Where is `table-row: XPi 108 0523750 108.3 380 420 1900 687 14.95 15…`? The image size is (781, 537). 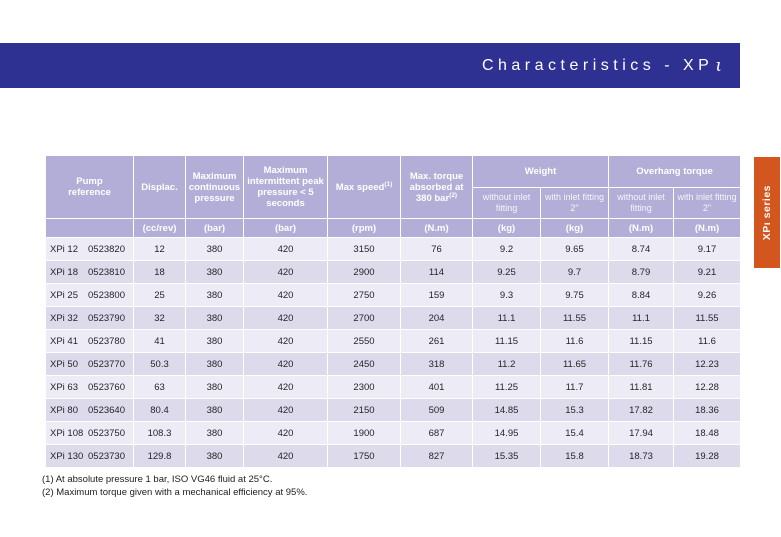 table-row: XPi 108 0523750 108.3 380 420 1900 687 14.95 15… is located at coordinates (393, 433).